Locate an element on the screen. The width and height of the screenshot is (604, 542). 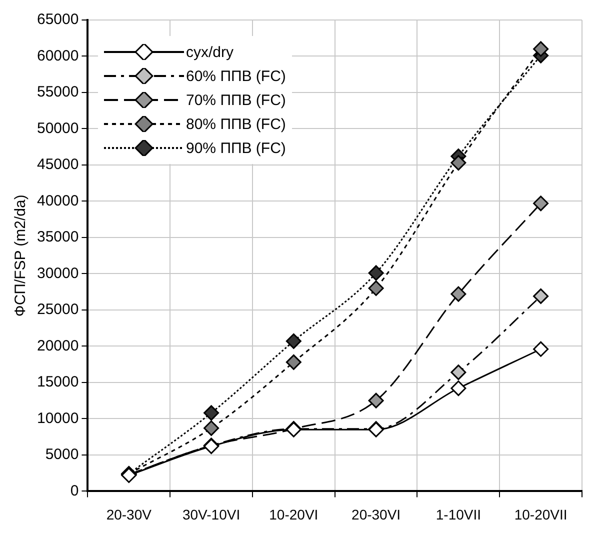
x-tick-label: 1-10VII is located at coordinates (458, 514).